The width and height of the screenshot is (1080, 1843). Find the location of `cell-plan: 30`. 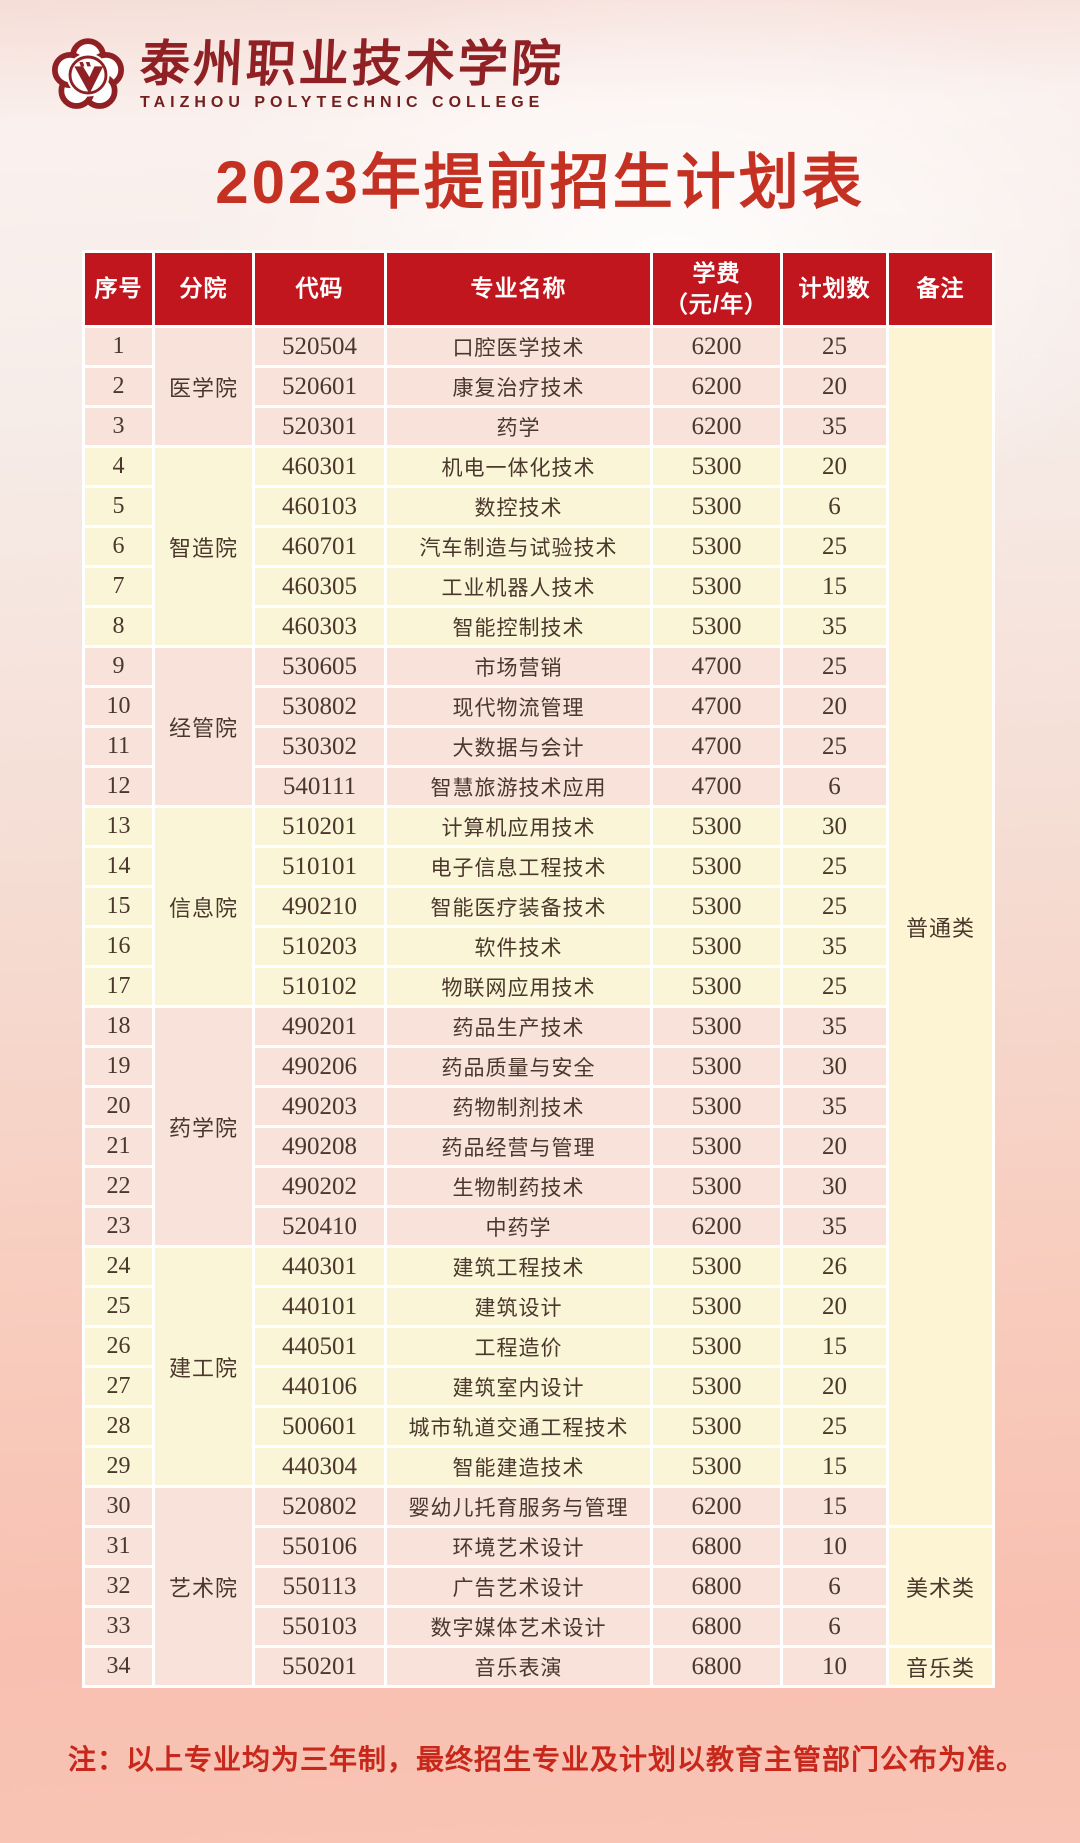

cell-plan: 30 is located at coordinates (834, 826).